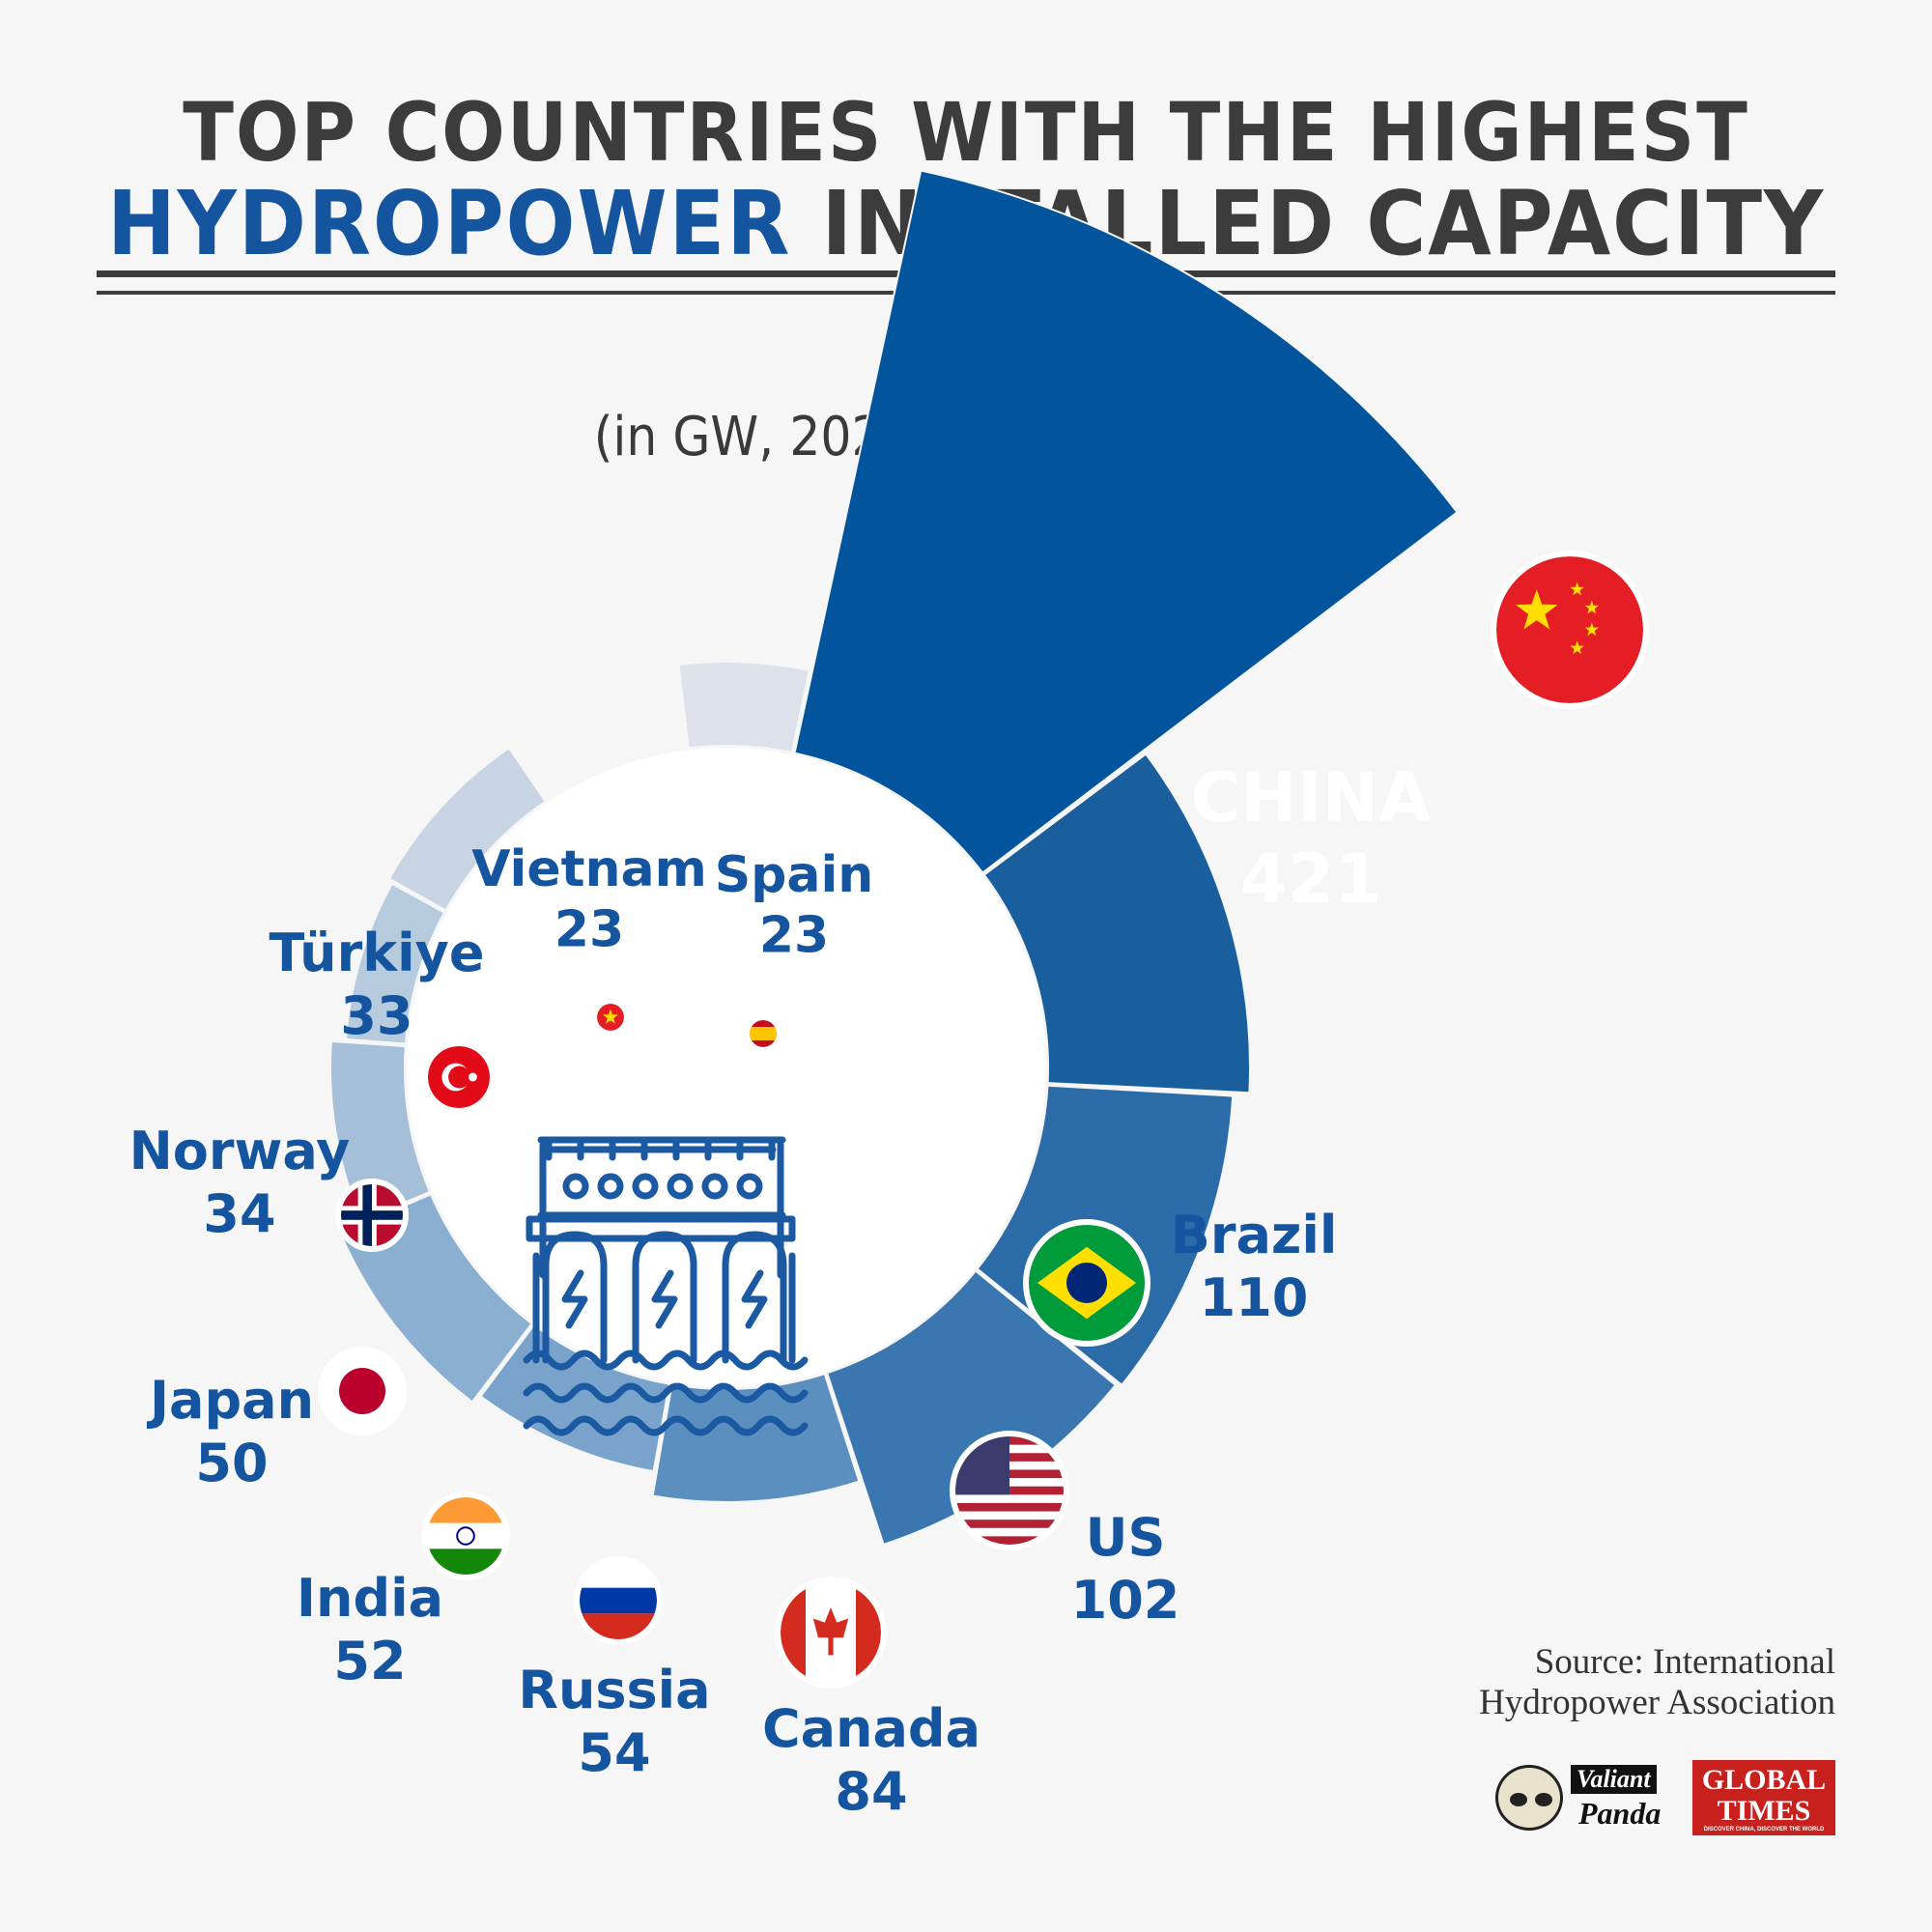 The height and width of the screenshot is (1932, 1932). Describe the element at coordinates (614, 1752) in the screenshot. I see `label-value-russia: 54` at that location.